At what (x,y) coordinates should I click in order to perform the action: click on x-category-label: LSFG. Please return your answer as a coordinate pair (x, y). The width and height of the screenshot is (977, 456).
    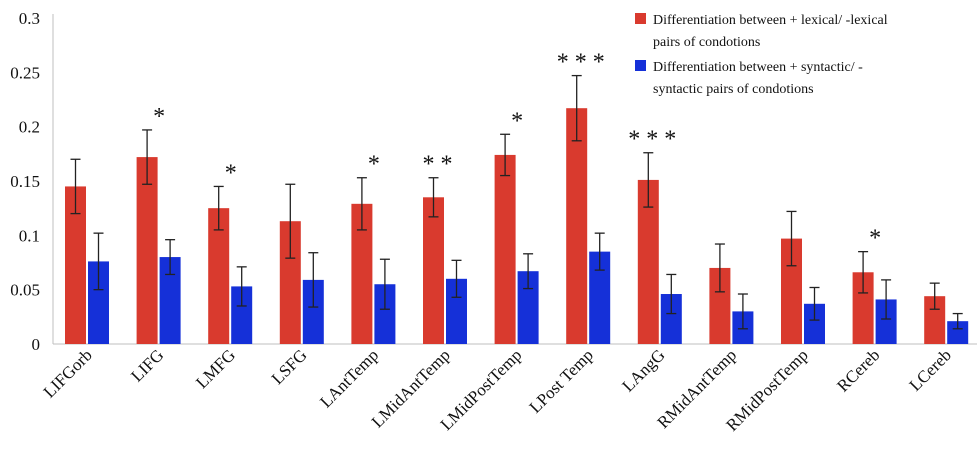
    Looking at the image, I should click on (289, 366).